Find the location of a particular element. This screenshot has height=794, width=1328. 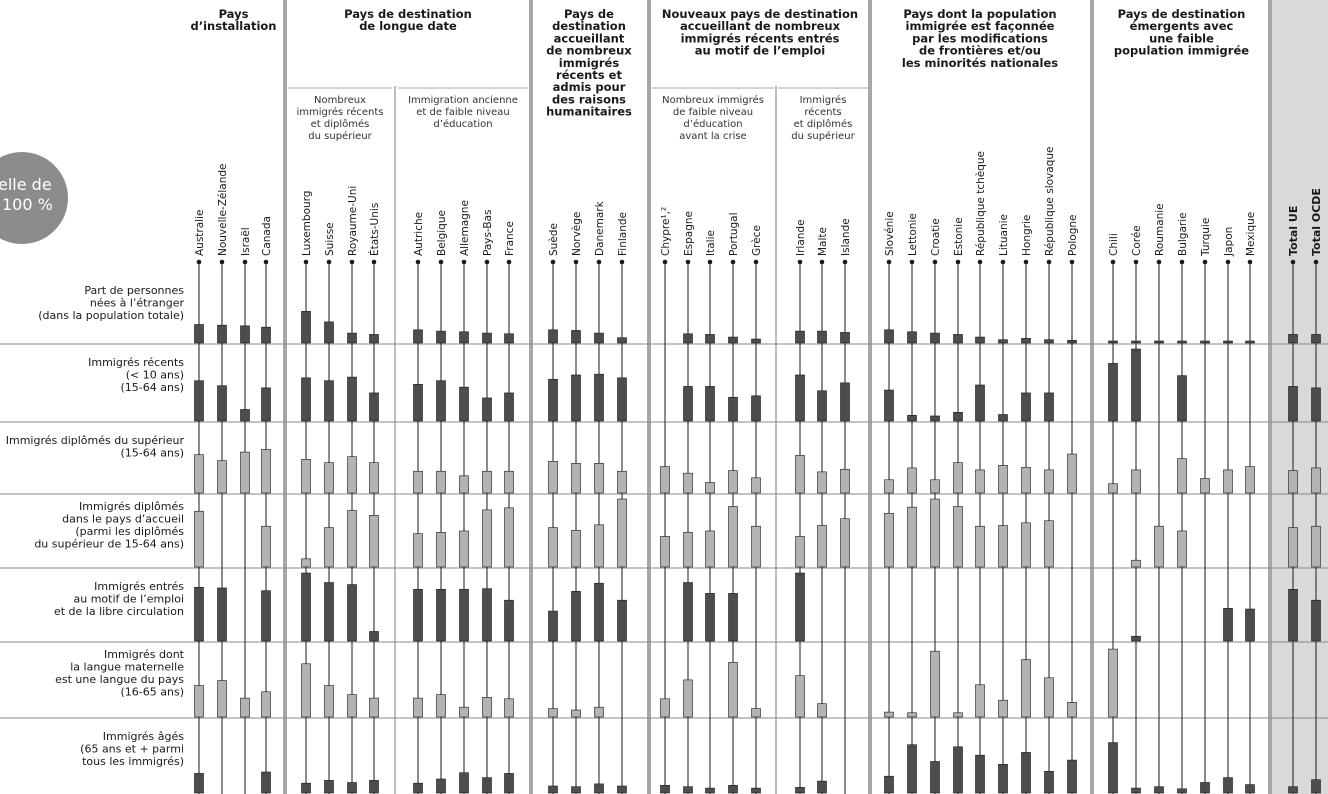

country-label: Turquie is located at coordinates (1206, 237).